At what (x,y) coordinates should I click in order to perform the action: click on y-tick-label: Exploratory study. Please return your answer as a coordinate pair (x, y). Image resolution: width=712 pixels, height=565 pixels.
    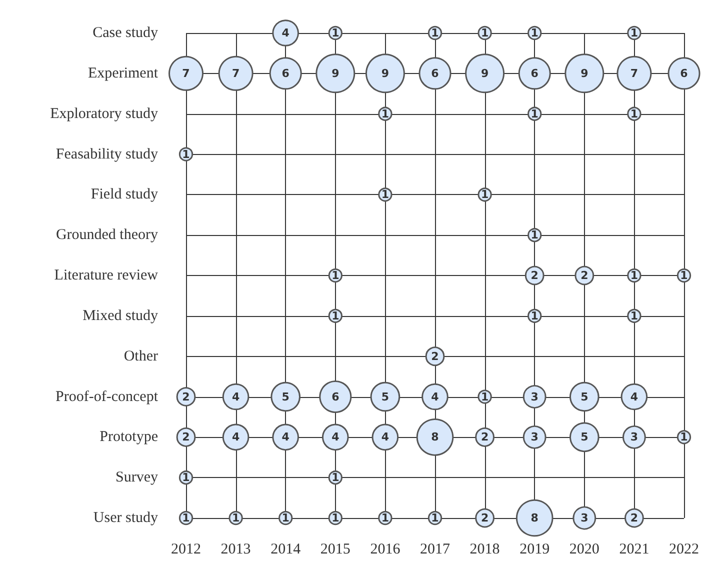
    Looking at the image, I should click on (104, 114).